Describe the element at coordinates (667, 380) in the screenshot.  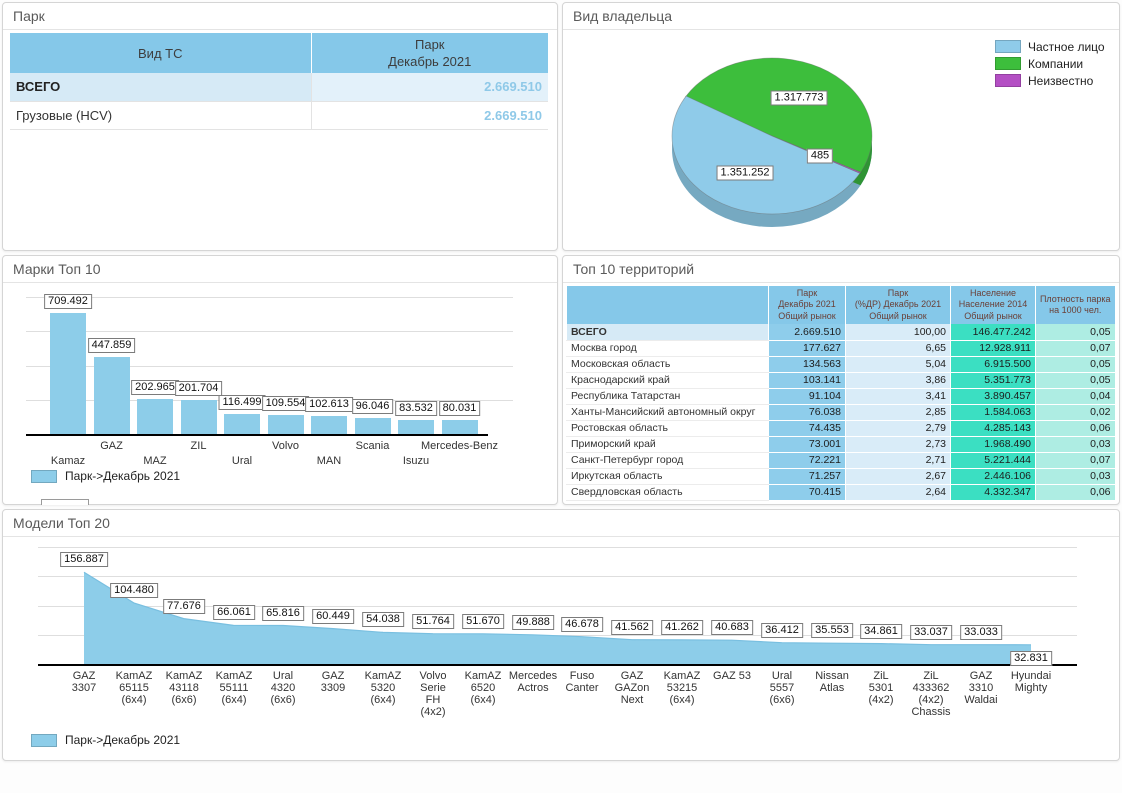
I see `territory-name-cell: Краснодарский край` at that location.